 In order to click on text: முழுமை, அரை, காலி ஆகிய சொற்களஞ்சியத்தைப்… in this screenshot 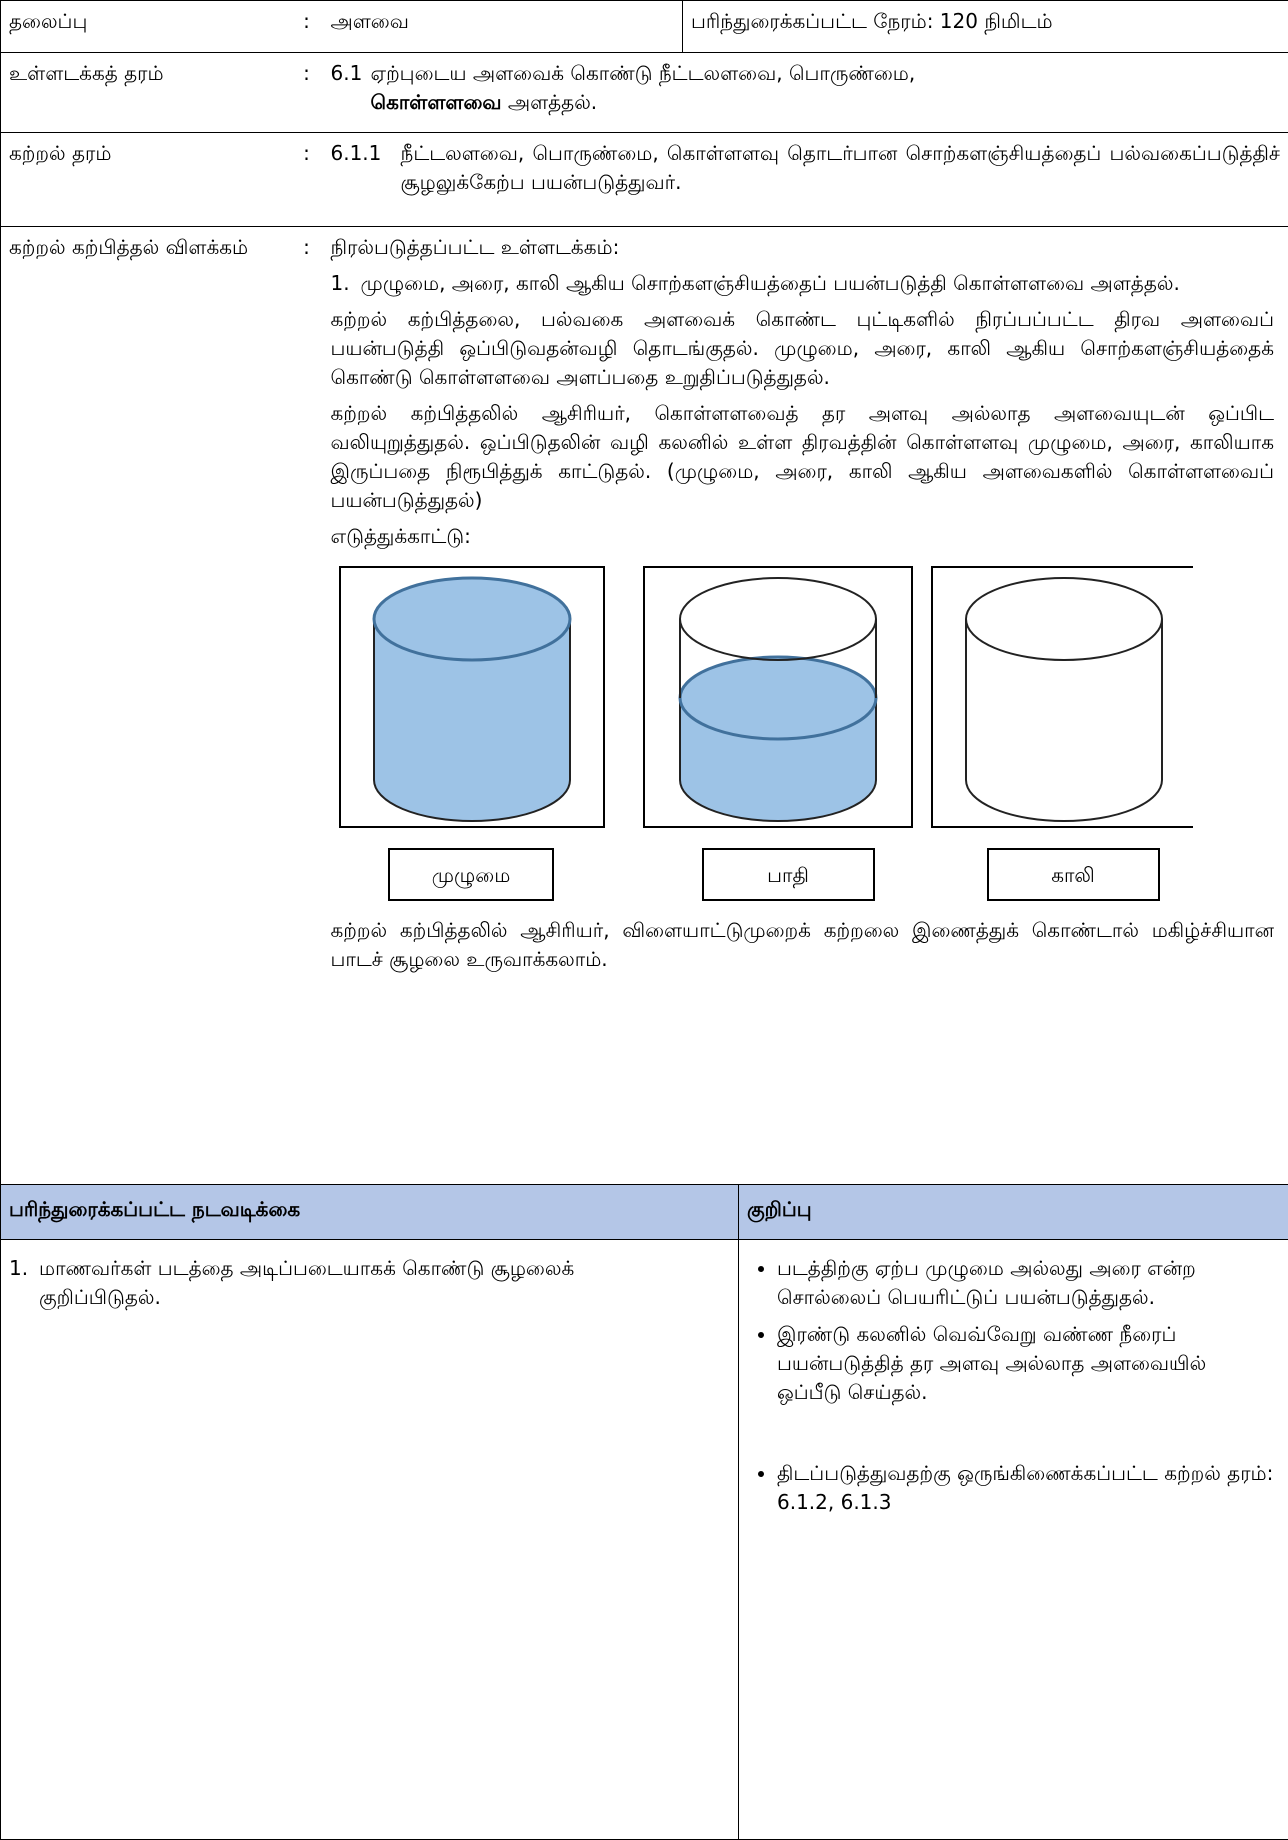, I will do `click(818, 283)`.